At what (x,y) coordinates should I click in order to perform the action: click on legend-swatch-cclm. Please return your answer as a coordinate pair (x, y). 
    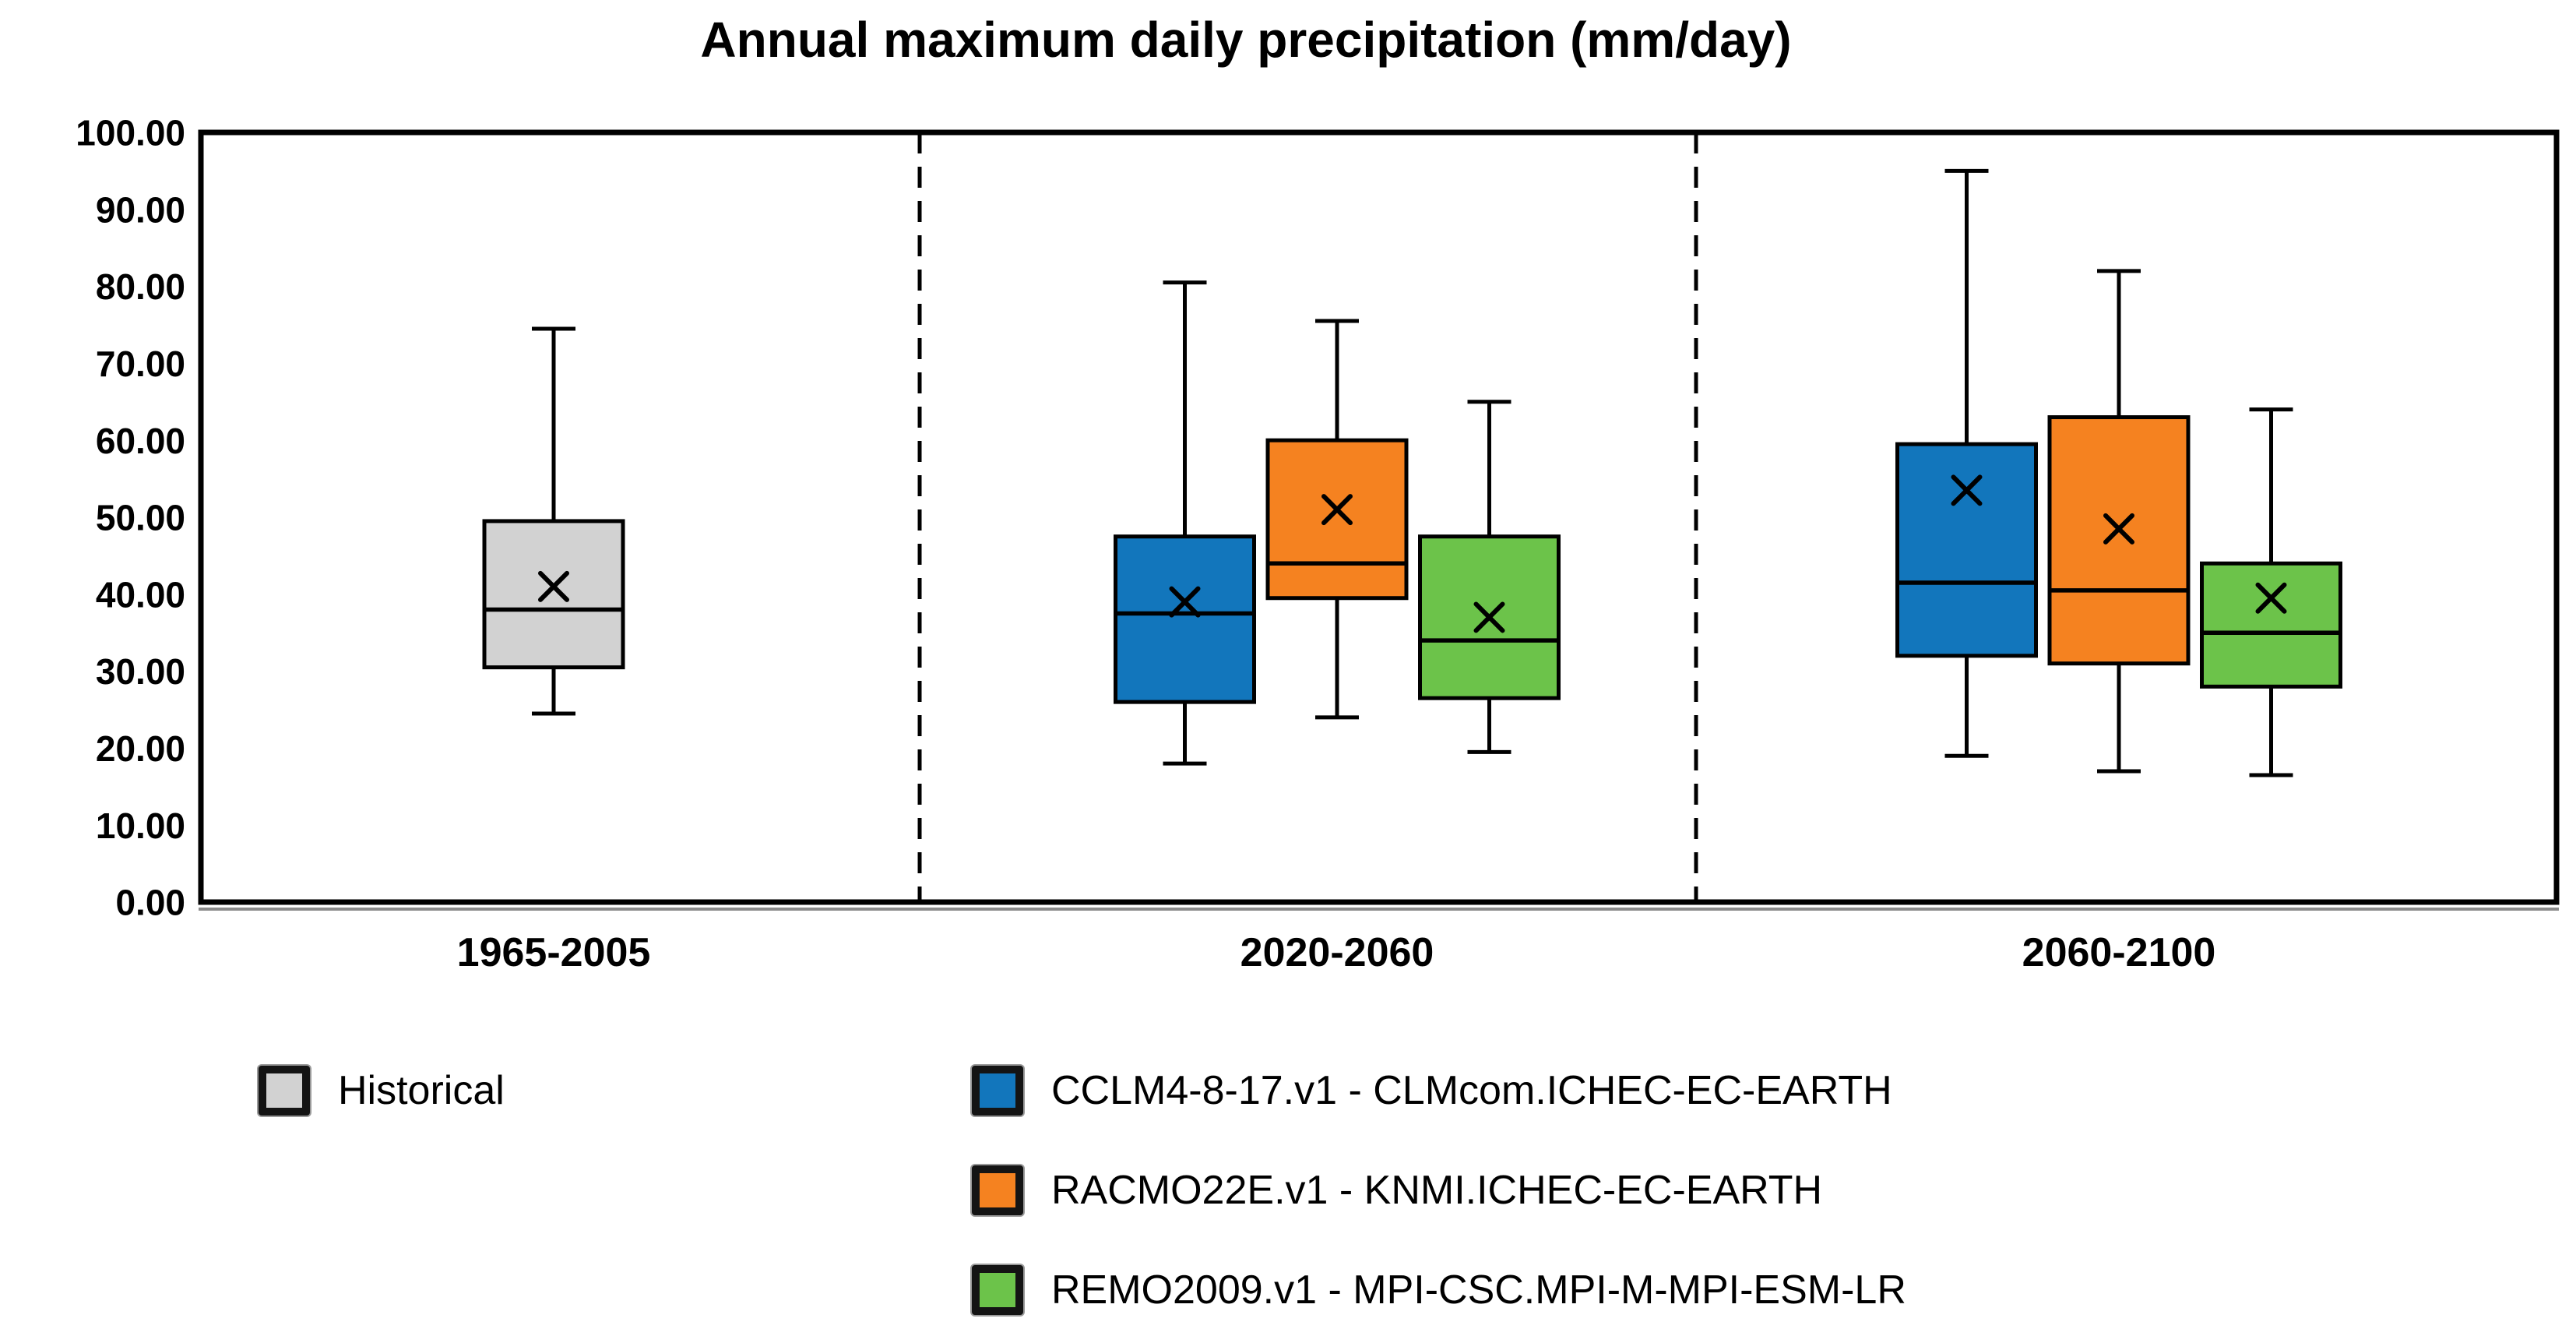
    Looking at the image, I should click on (997, 1091).